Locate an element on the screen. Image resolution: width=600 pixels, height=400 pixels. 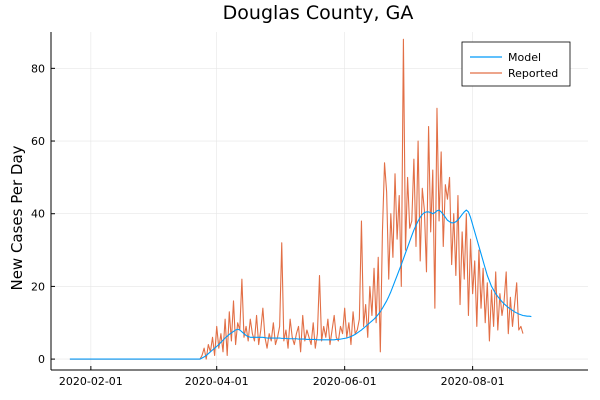
chart-title: Douglas County, GA is located at coordinates (318, 13).